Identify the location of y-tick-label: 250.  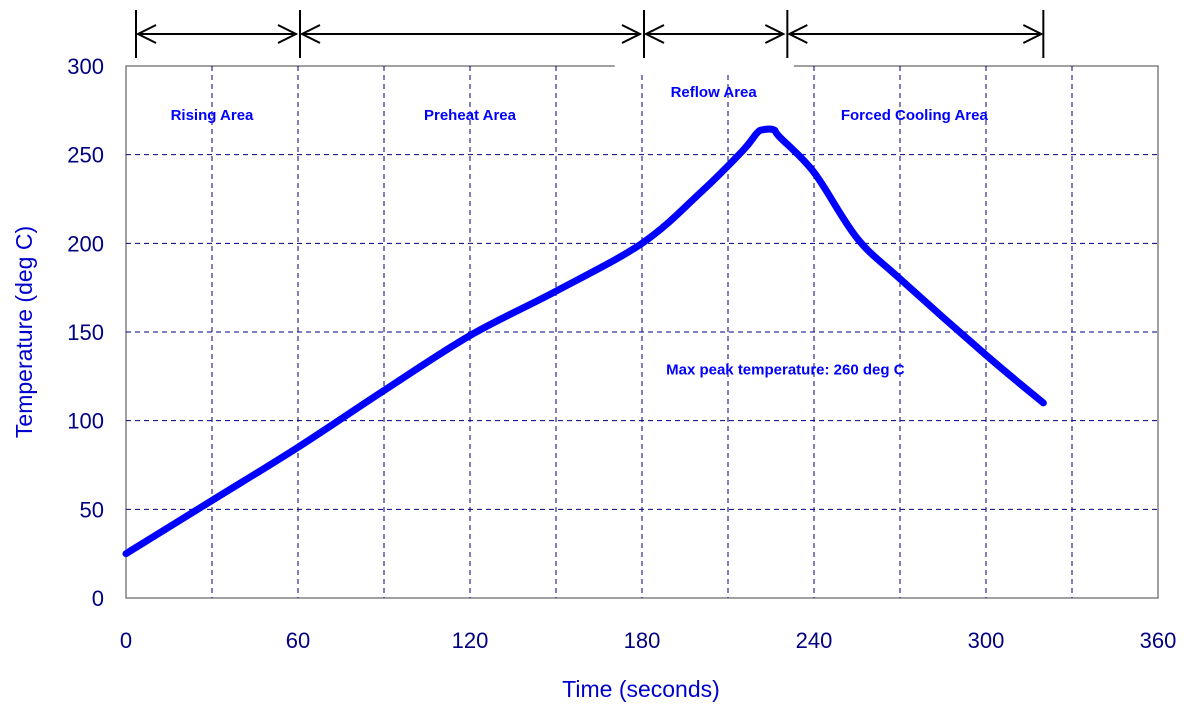
(85, 155).